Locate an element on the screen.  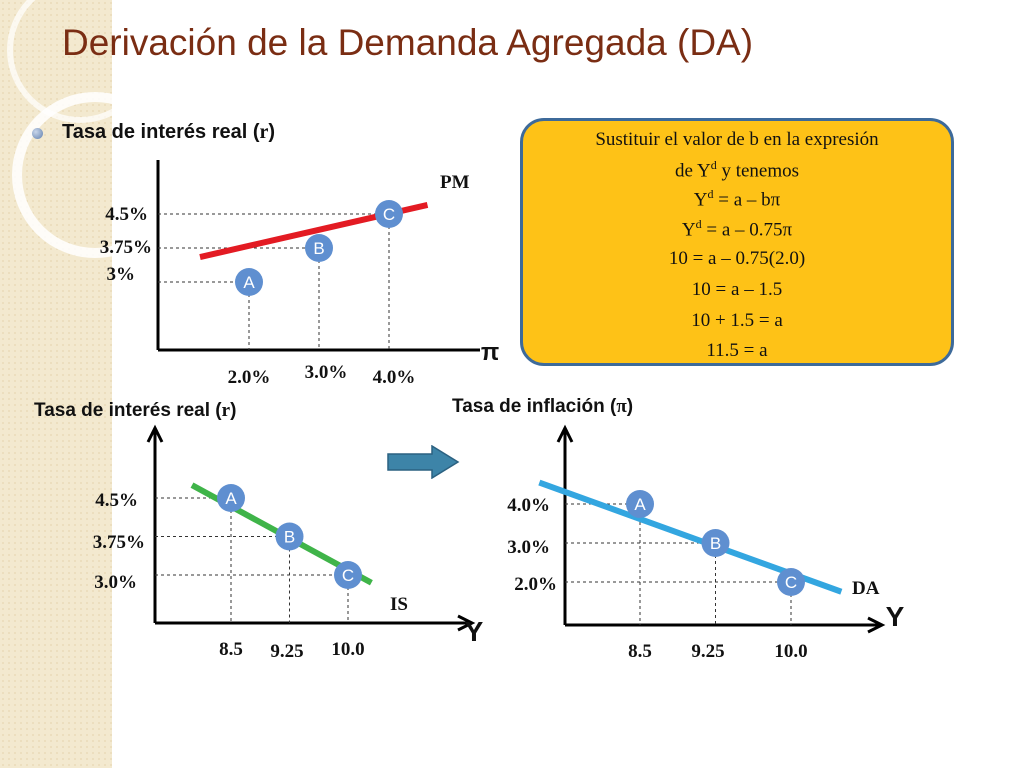
chart-da-point-label-C: C is located at coordinates (791, 582).